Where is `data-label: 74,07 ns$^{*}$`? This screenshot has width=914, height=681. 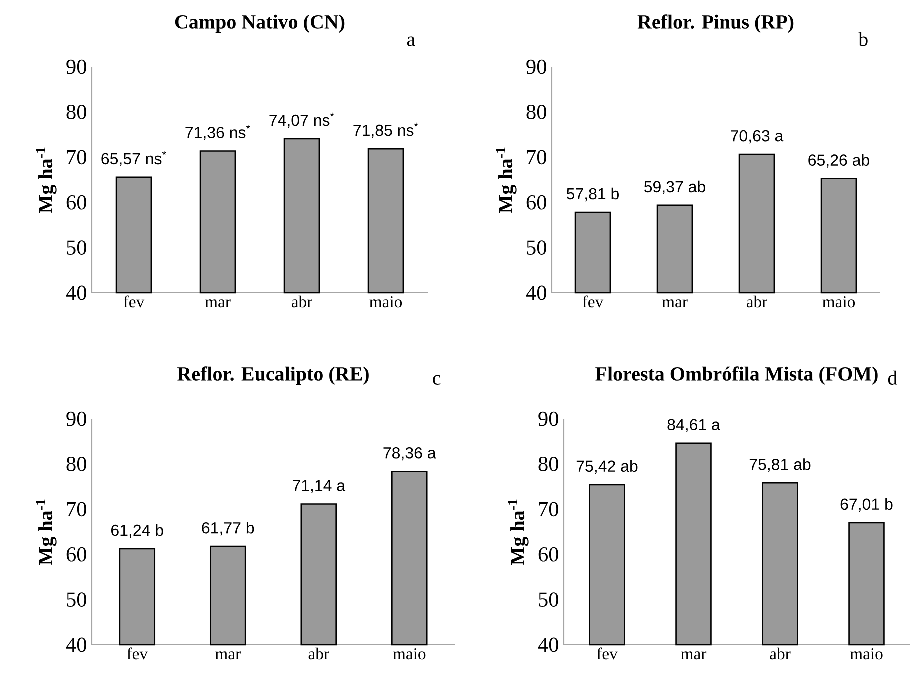
data-label: 74,07 ns$^{*}$ is located at coordinates (302, 120).